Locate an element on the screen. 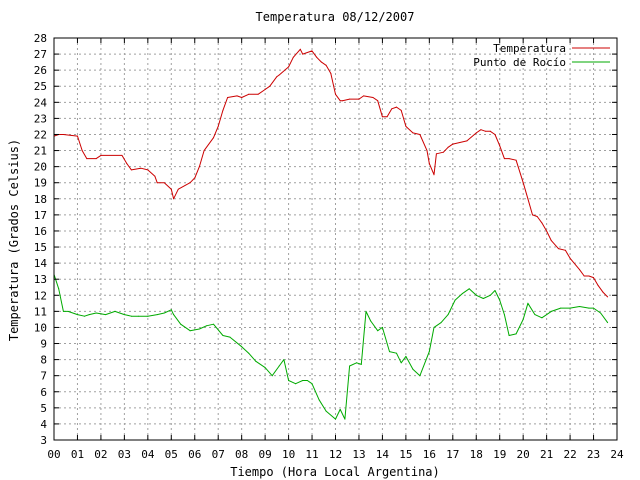 Image resolution: width=640 pixels, height=480 pixels. x-tick-label: 12 is located at coordinates (335, 454).